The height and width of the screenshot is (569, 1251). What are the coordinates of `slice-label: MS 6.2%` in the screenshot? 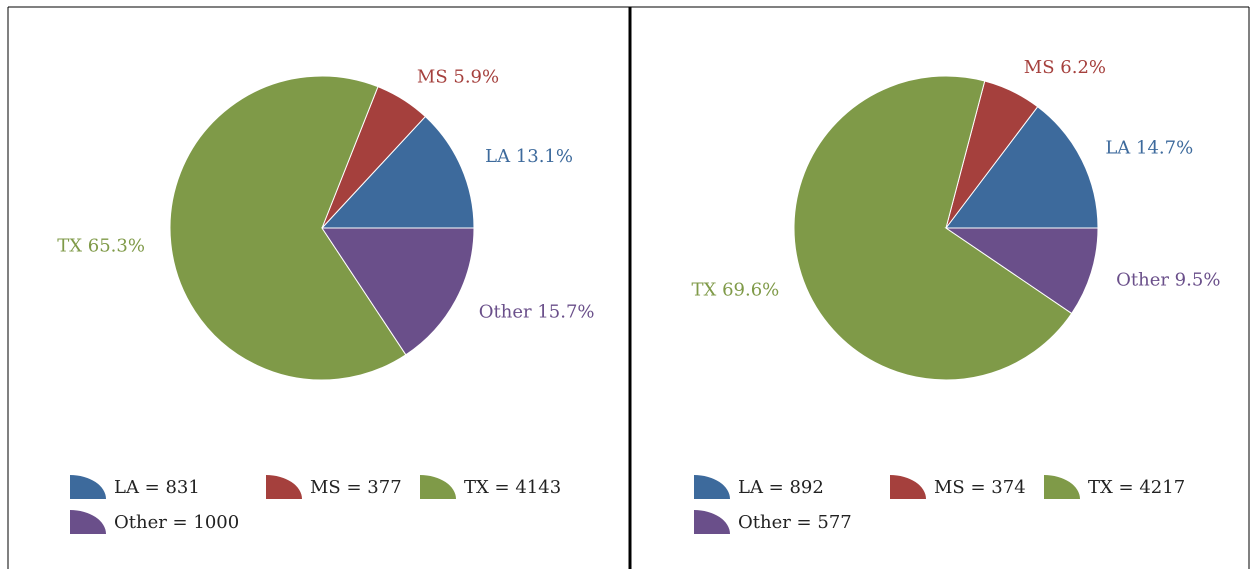 It's located at (1065, 67).